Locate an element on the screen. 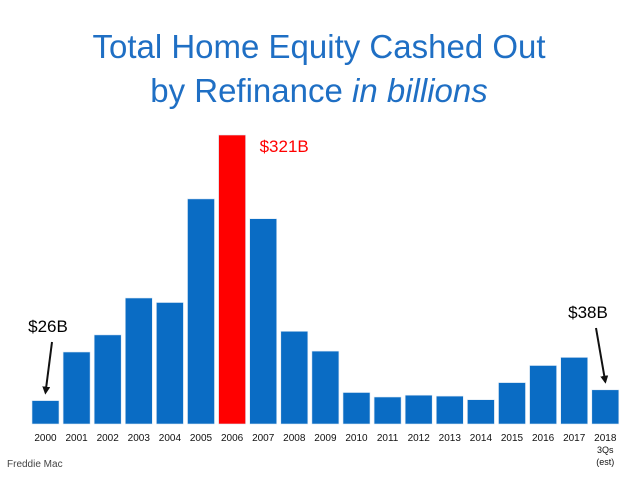 This screenshot has width=638, height=479. bar-2006 is located at coordinates (232, 279).